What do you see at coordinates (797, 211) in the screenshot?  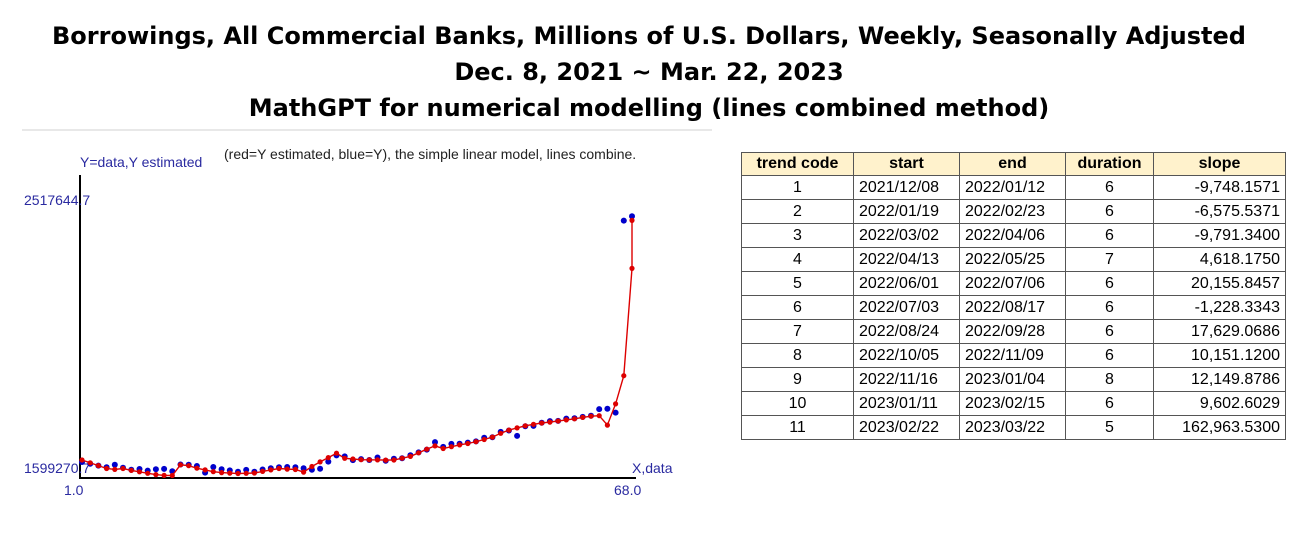 I see `table-cell-trend-code: 2` at bounding box center [797, 211].